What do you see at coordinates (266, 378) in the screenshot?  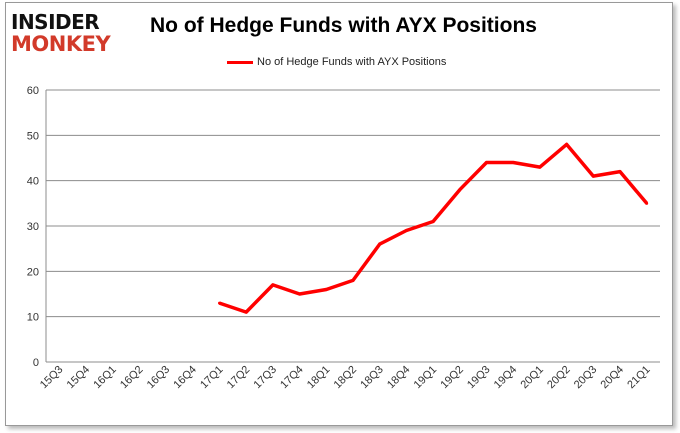 I see `x-tick-label: 17Q3` at bounding box center [266, 378].